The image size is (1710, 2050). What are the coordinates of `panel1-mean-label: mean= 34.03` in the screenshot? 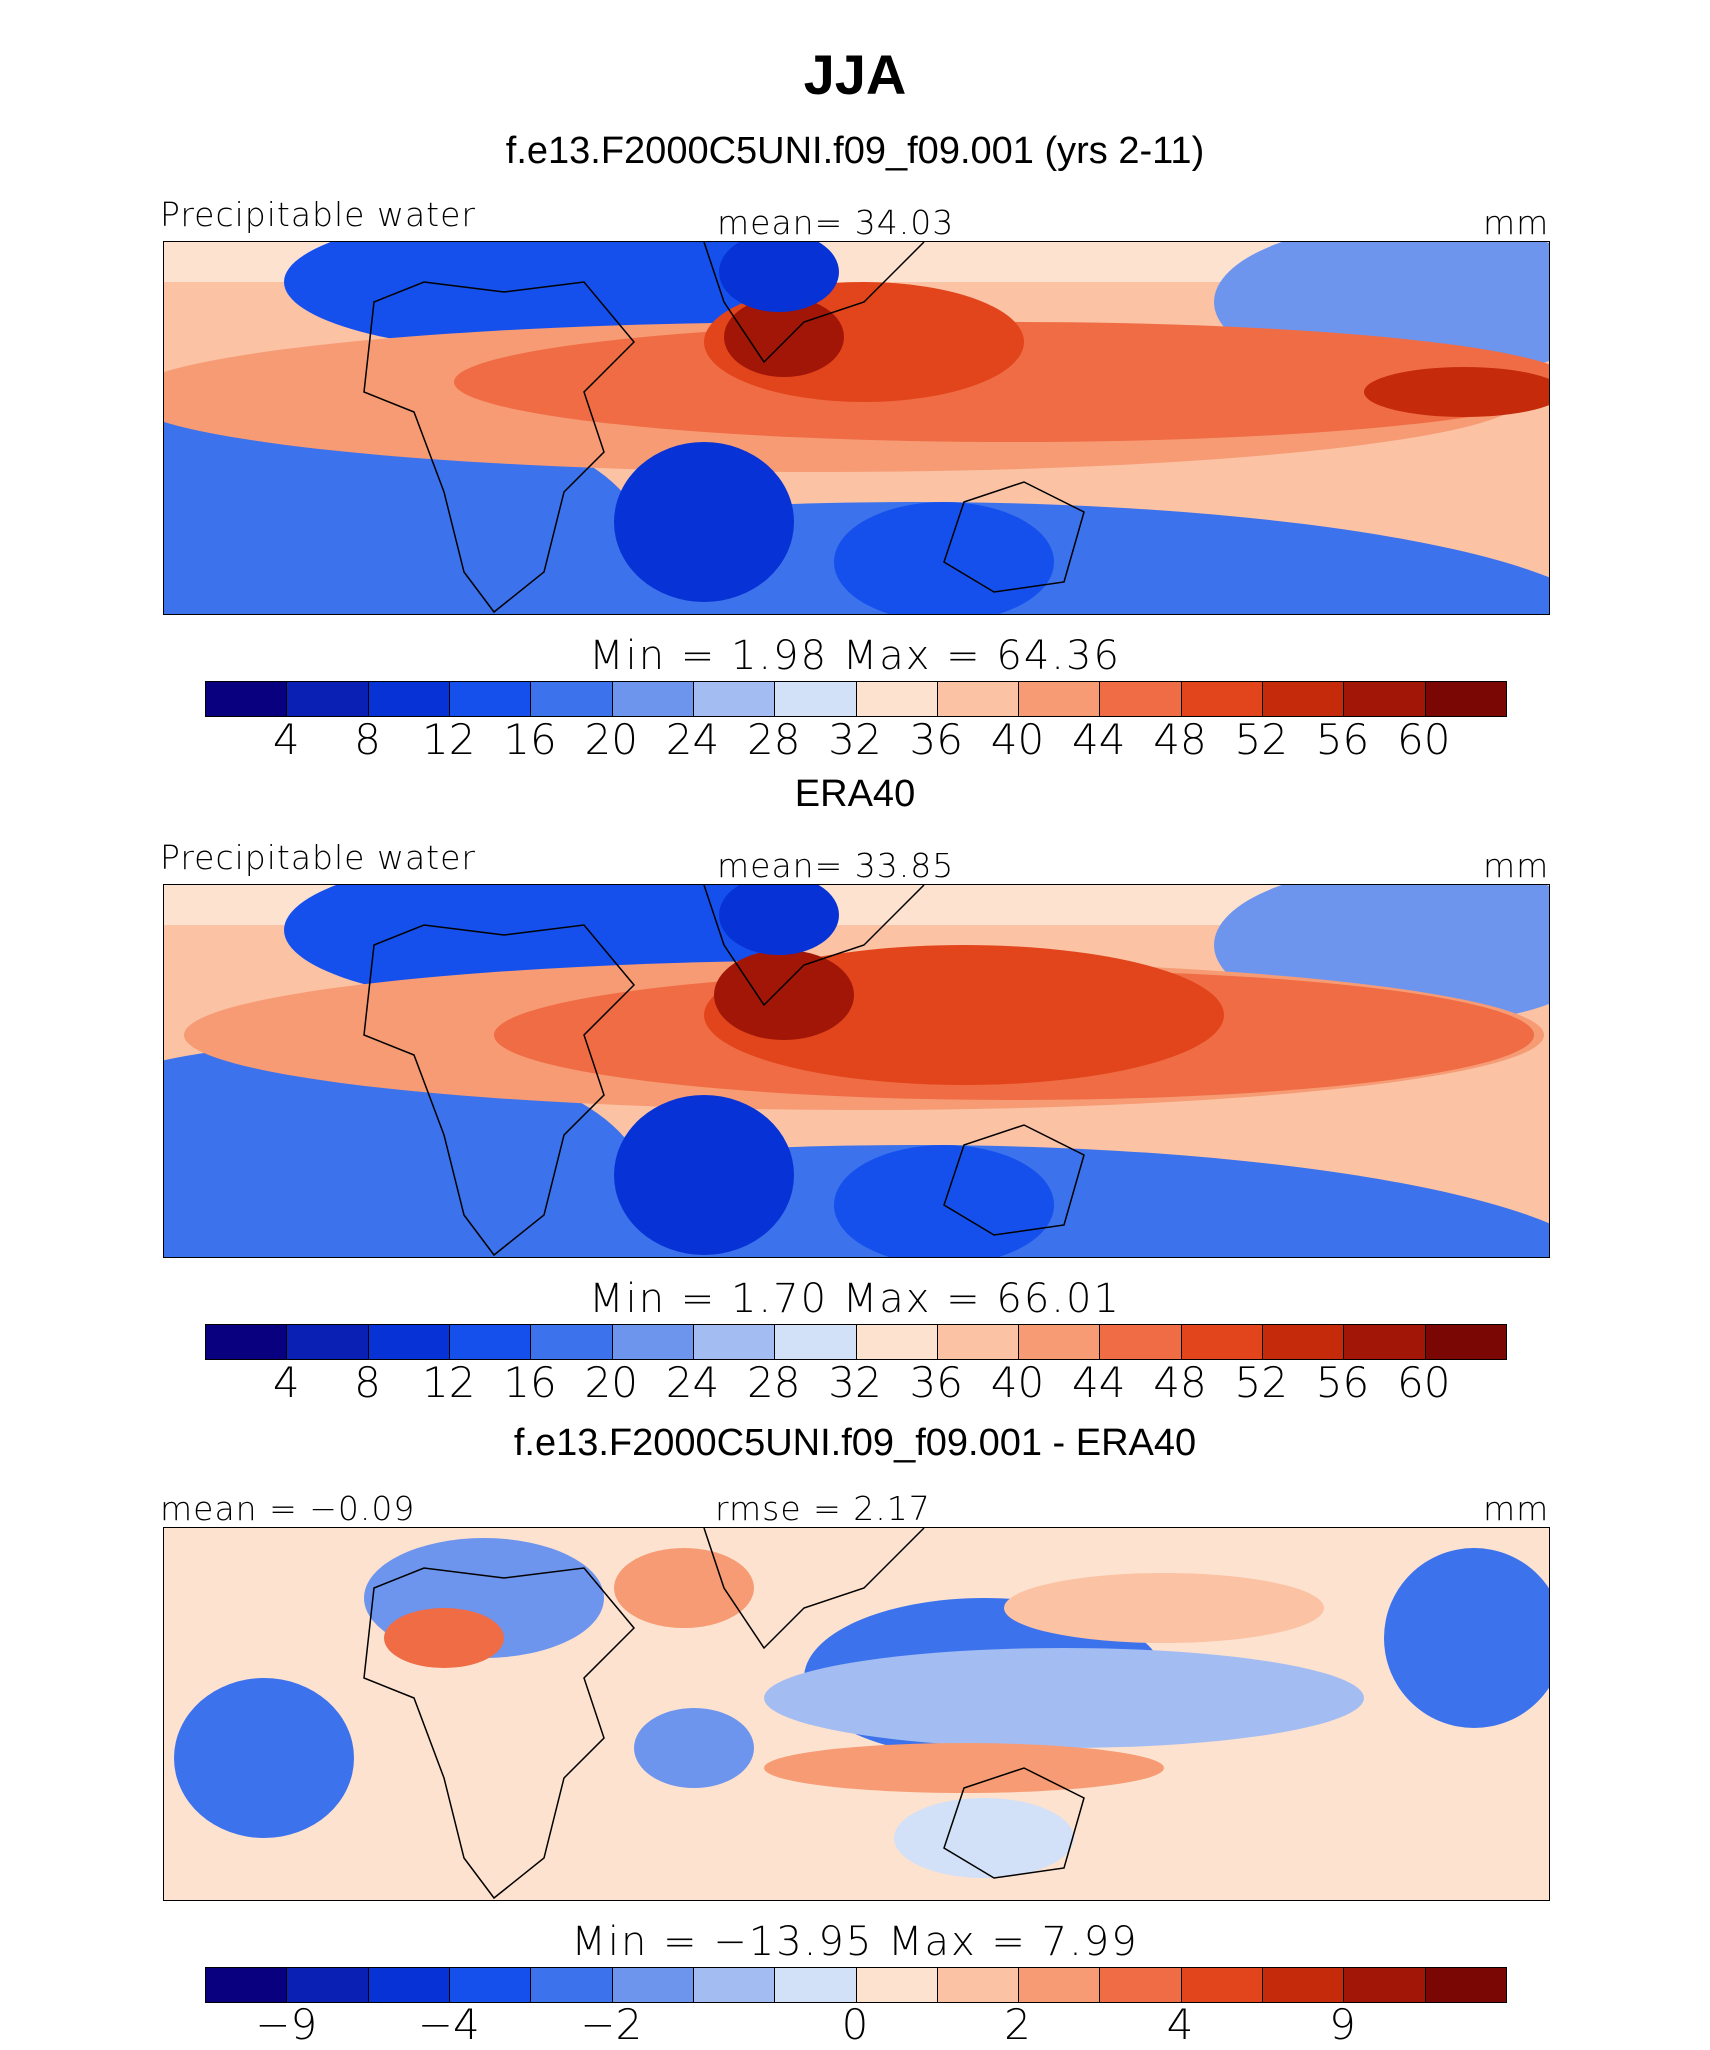 It's located at (836, 222).